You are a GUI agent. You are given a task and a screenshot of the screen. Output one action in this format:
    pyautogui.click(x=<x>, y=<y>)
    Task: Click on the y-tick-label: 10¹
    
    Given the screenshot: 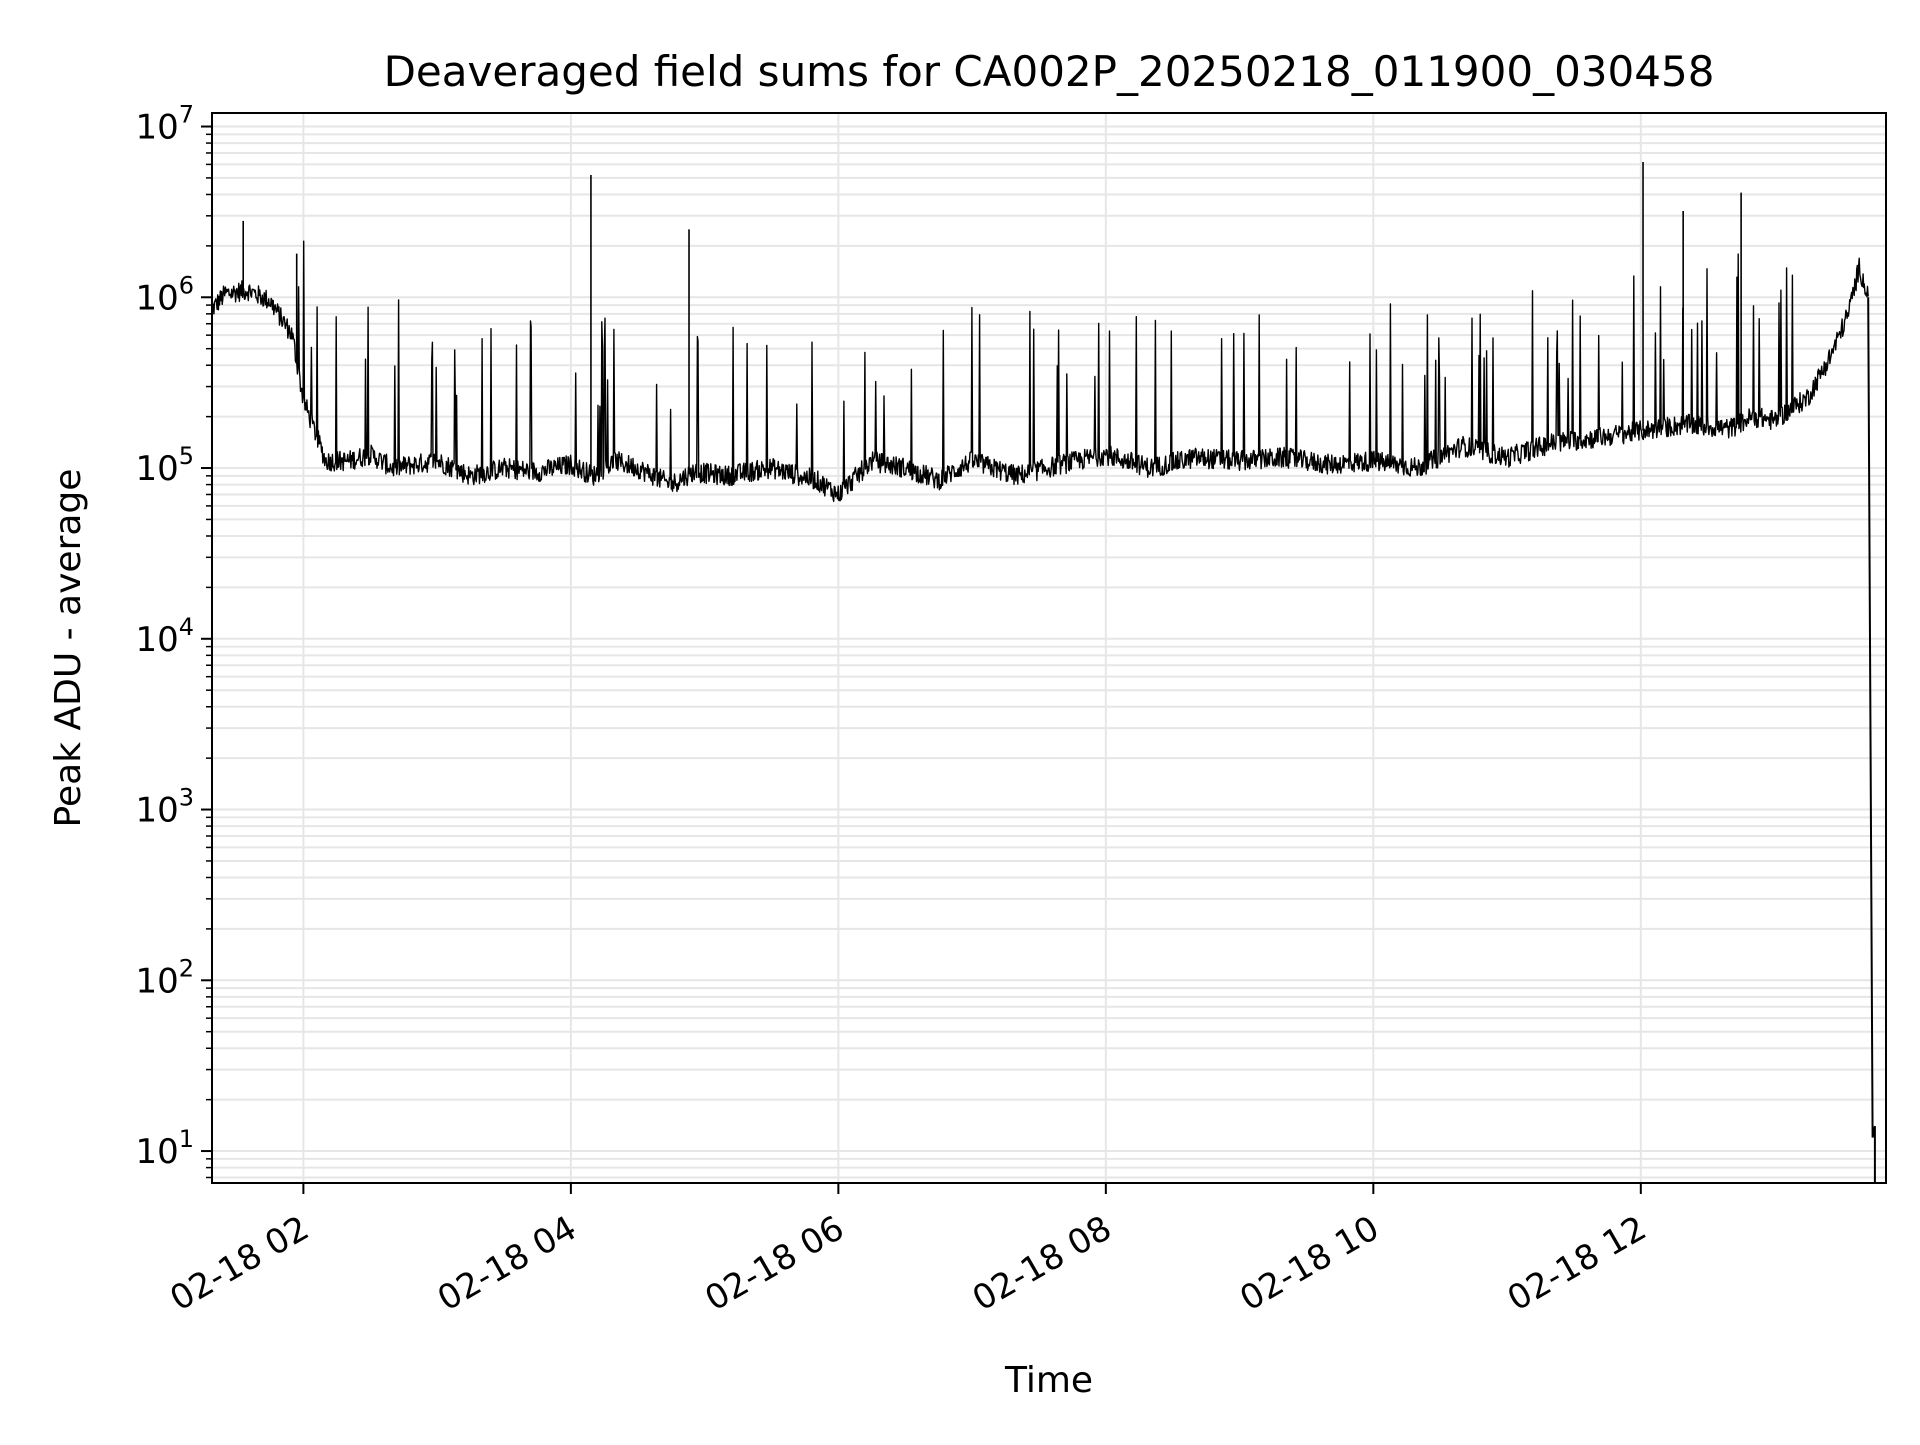 What is the action you would take?
    pyautogui.click(x=164, y=1148)
    